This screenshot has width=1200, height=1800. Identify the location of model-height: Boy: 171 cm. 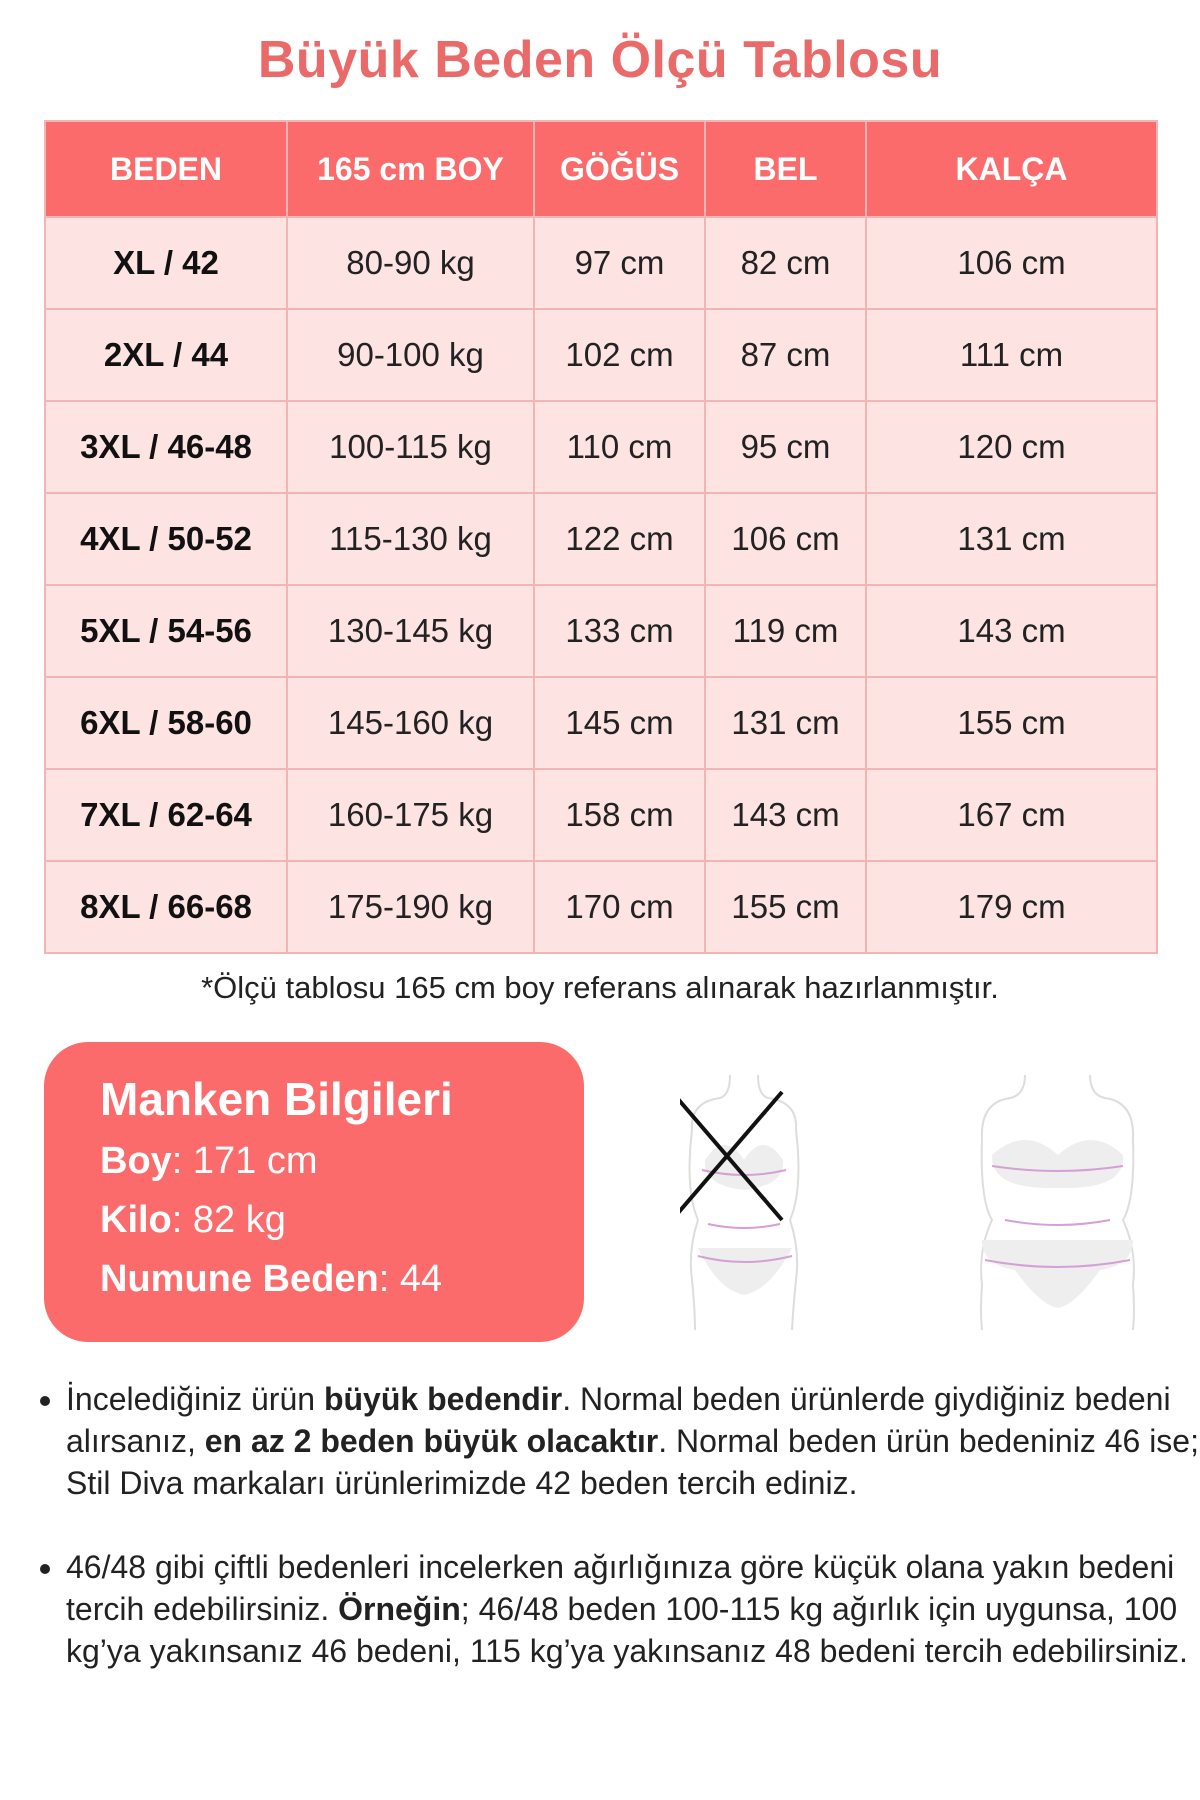
(314, 1161).